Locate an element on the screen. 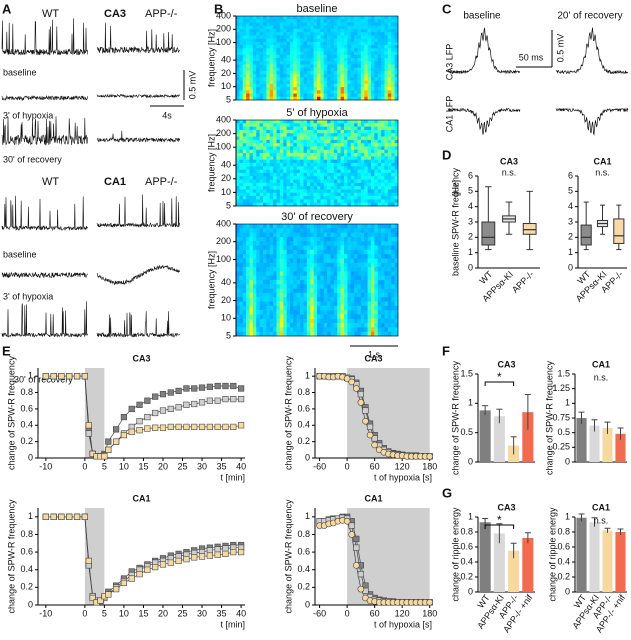 Image resolution: width=631 pixels, height=640 pixels. y-tick-label: 4 is located at coordinates (570, 206).